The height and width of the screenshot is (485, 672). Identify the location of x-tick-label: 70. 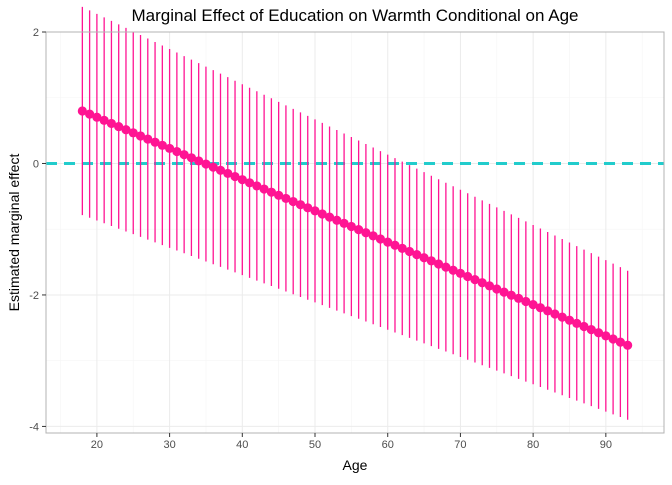
(460, 445).